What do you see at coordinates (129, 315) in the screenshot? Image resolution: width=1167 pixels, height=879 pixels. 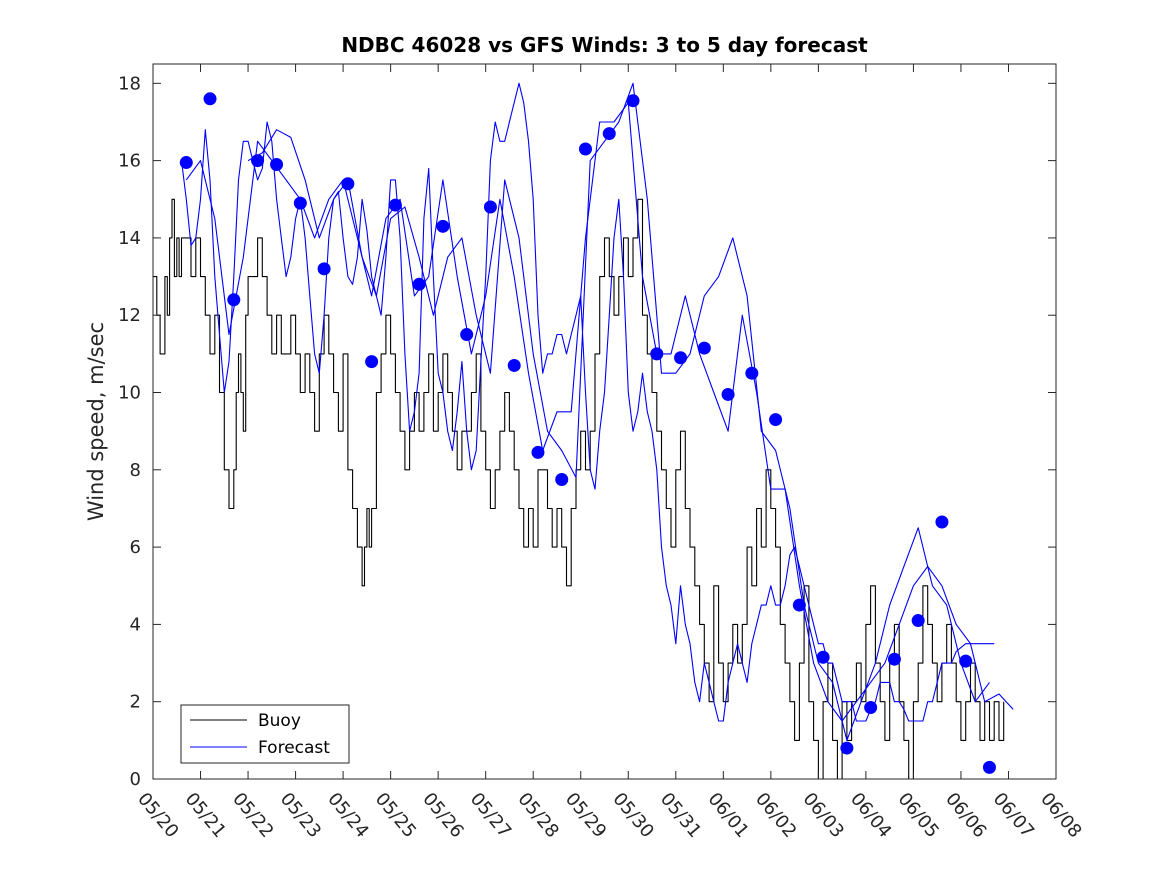 I see `y-tick-label: 12` at bounding box center [129, 315].